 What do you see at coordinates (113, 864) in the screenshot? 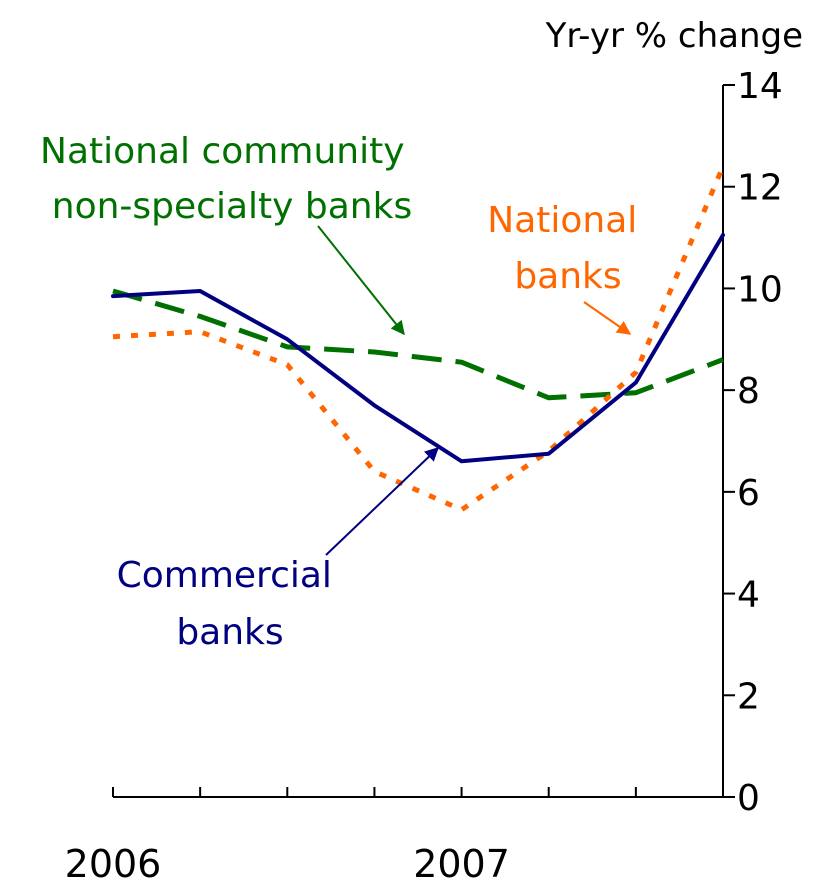
I see `x-tick-label: 2006` at bounding box center [113, 864].